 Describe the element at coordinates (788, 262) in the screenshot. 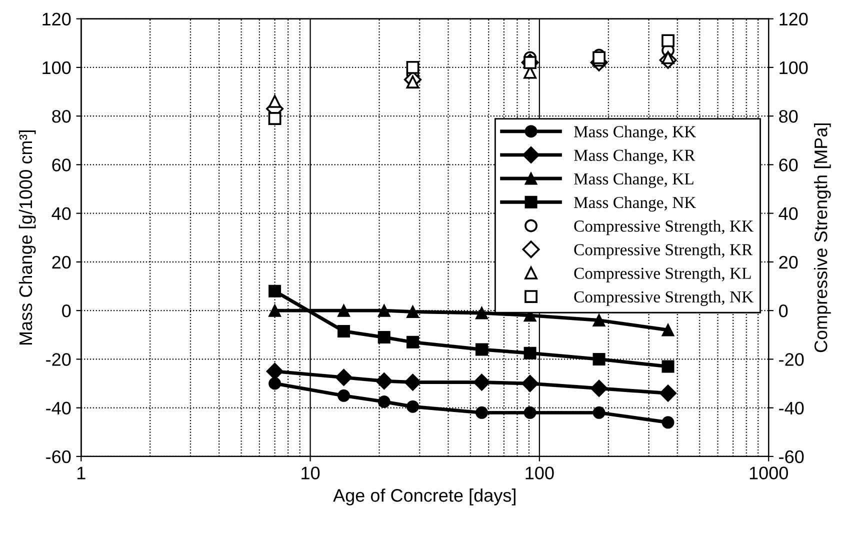

I see `y2-tick-label: 20` at that location.